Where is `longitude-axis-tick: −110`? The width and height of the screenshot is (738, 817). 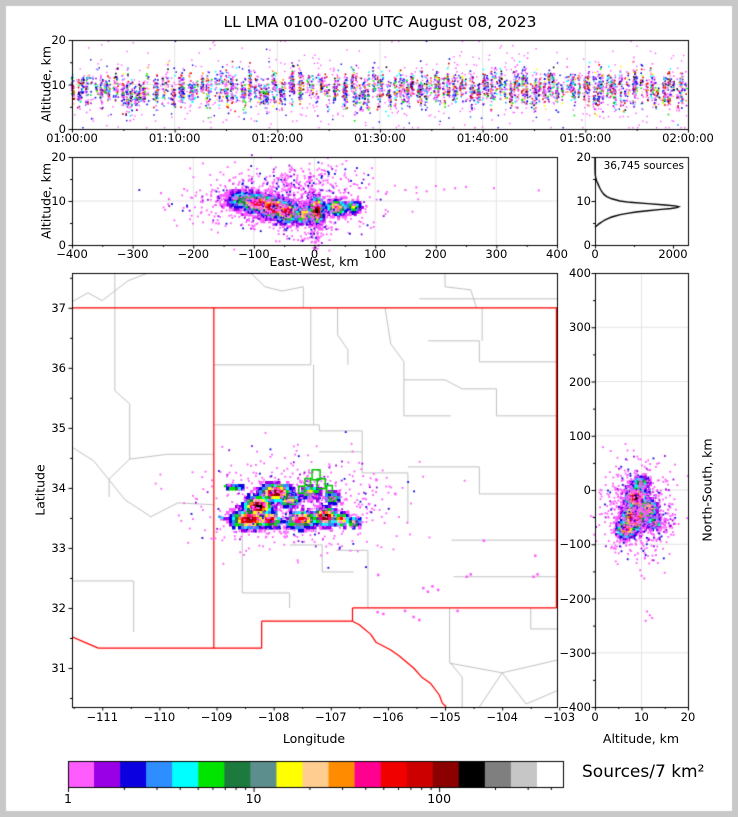
longitude-axis-tick: −110 is located at coordinates (159, 717).